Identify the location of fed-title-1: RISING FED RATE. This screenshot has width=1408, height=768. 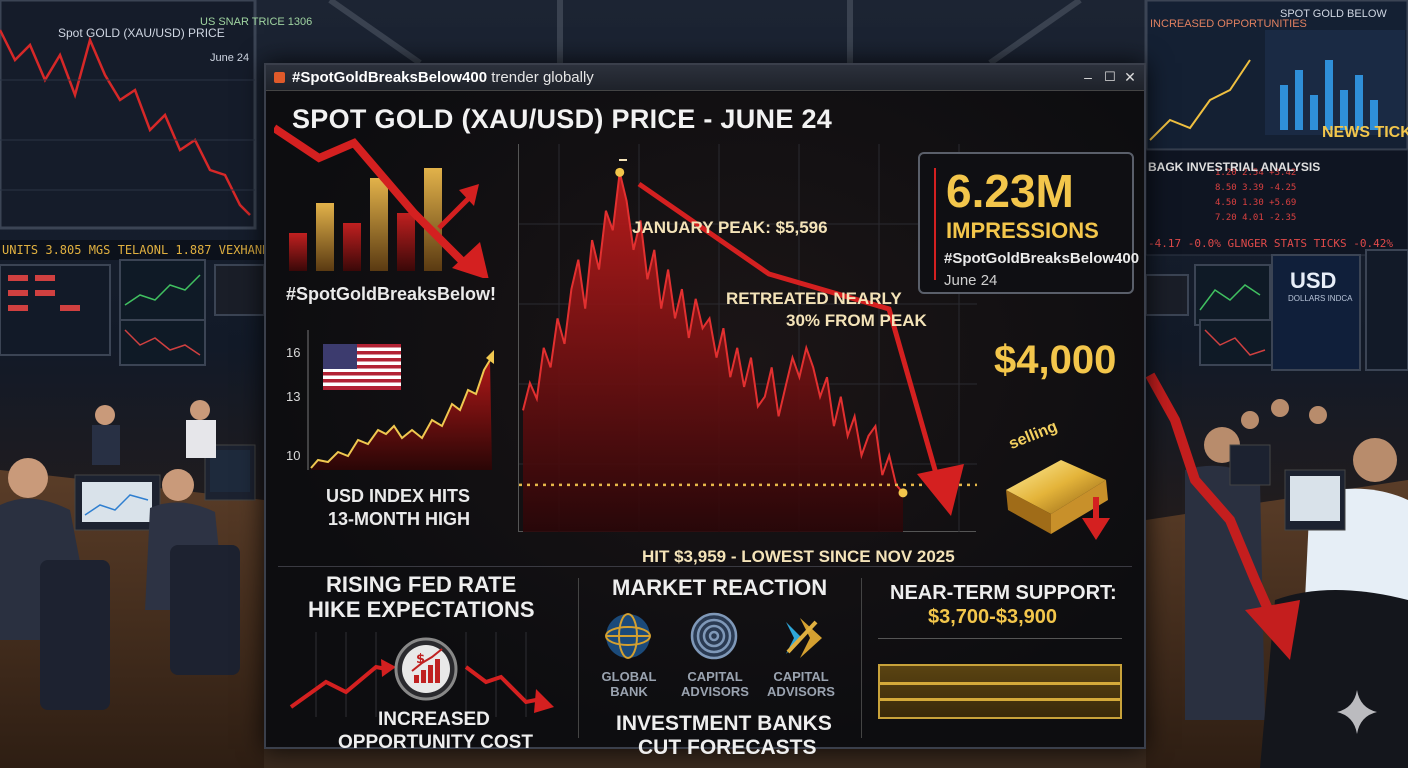
(421, 584).